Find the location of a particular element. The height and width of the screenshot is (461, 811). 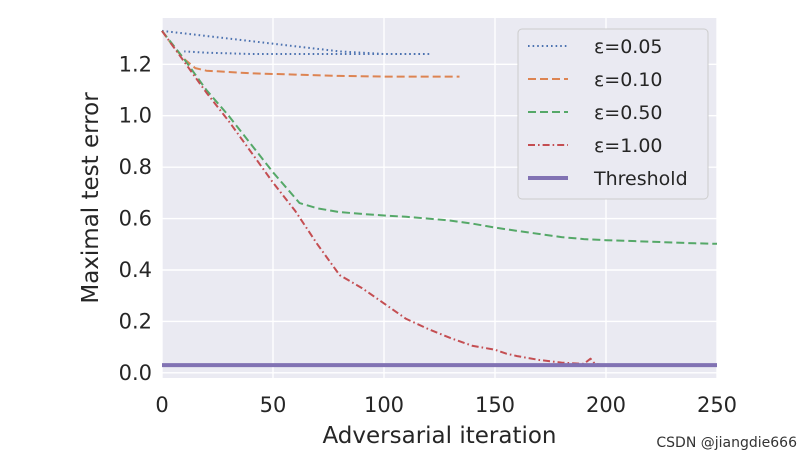

x-tick-label: 0 is located at coordinates (161, 405).